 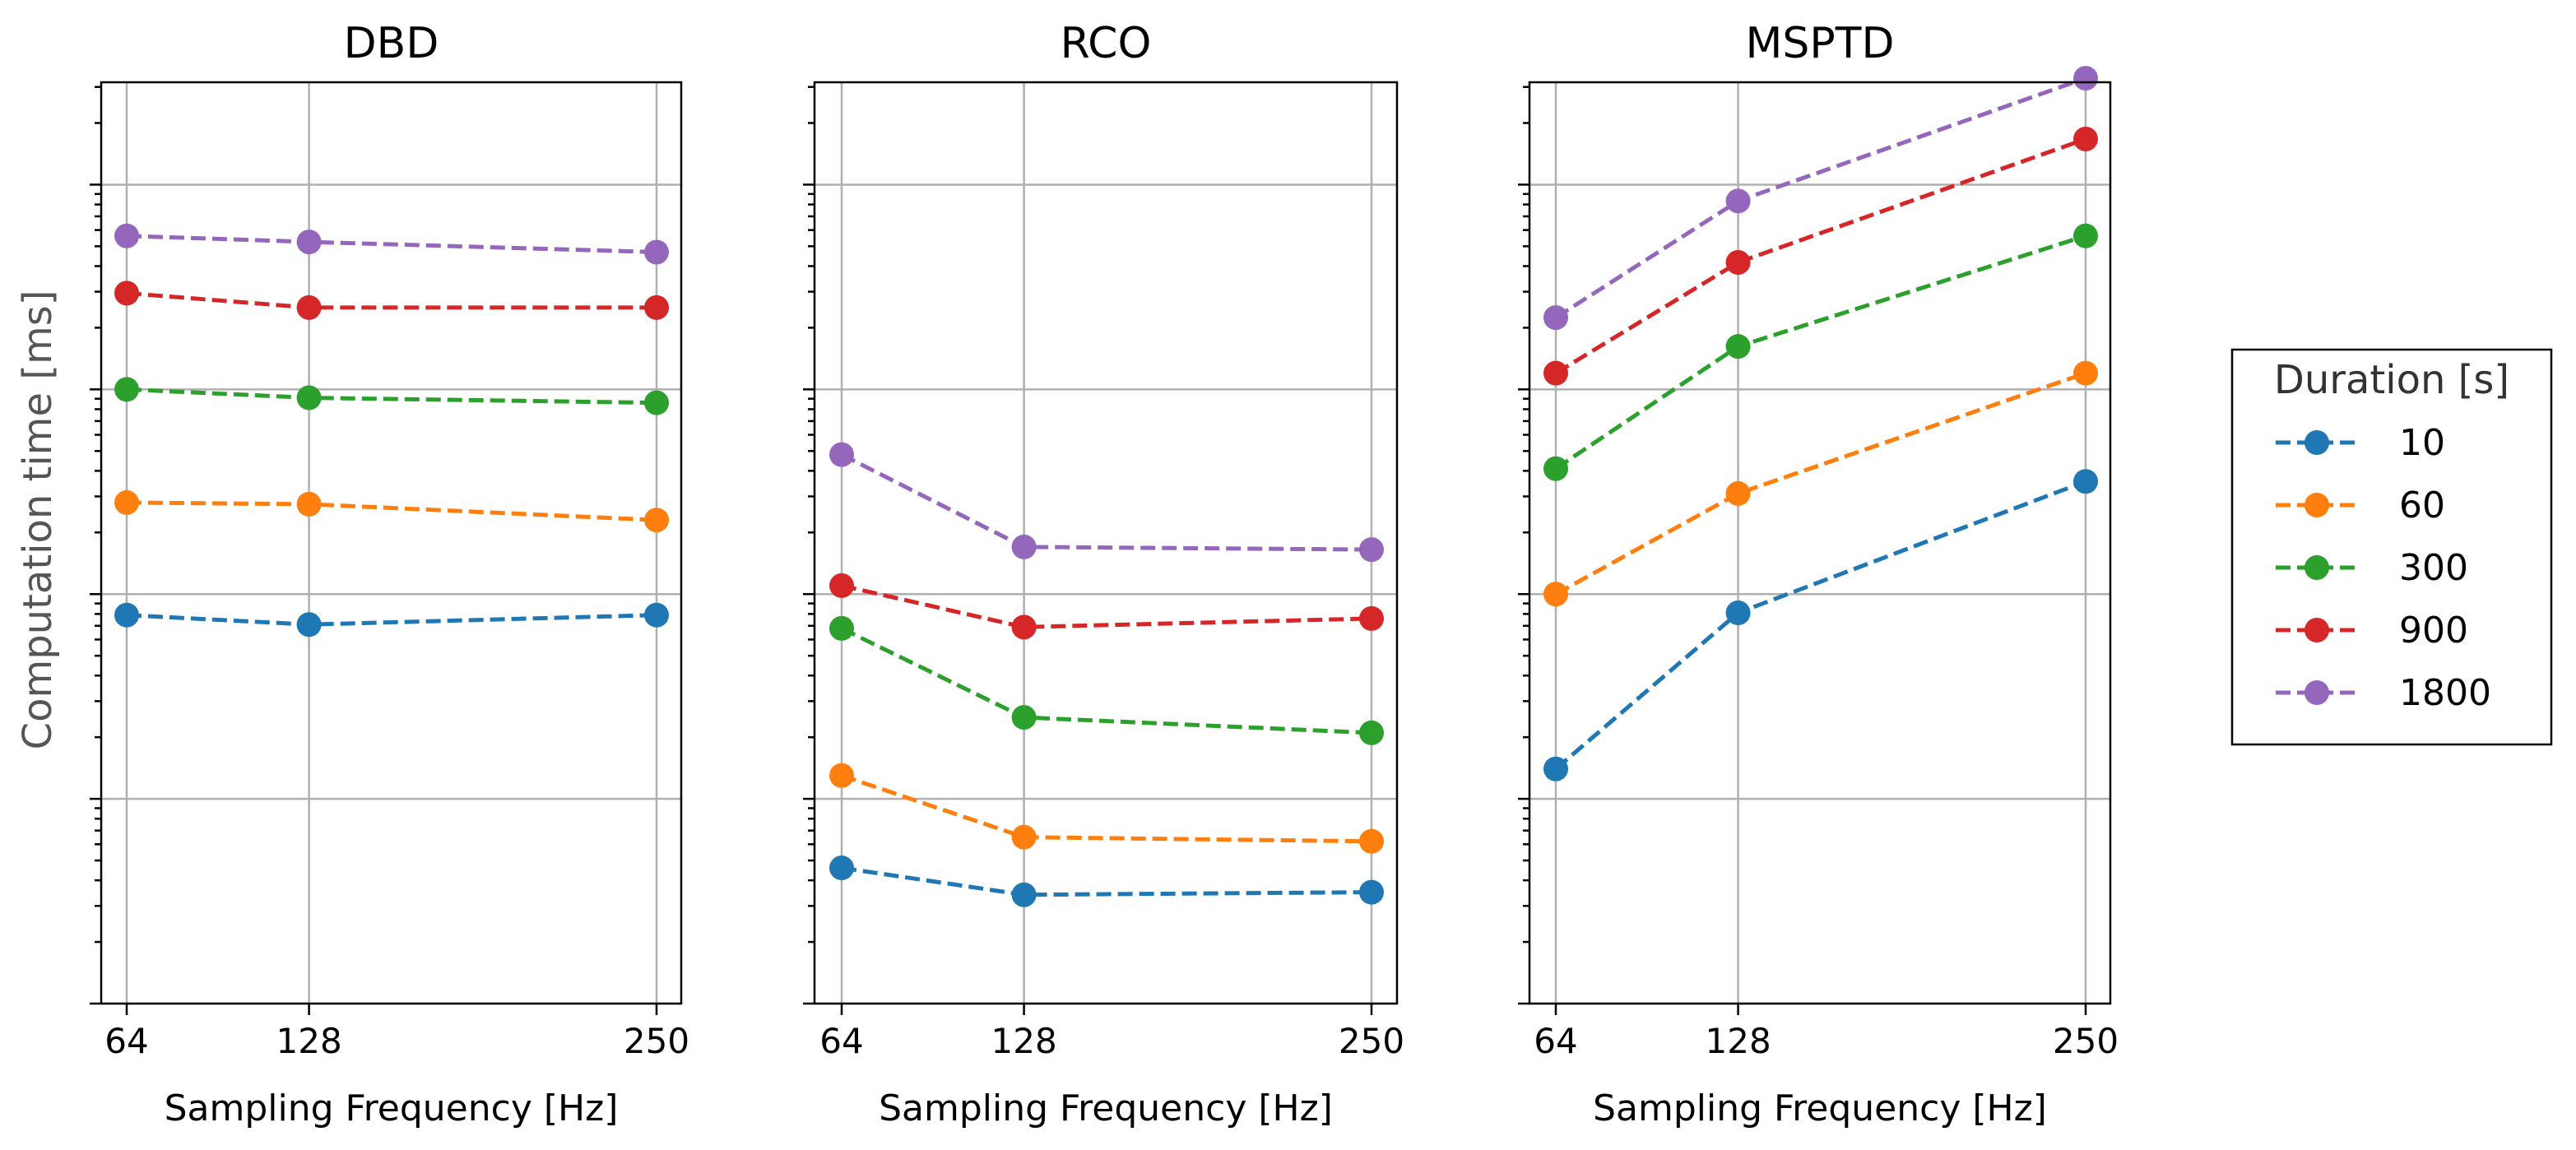 I want to click on legend-frame, so click(x=2391, y=547).